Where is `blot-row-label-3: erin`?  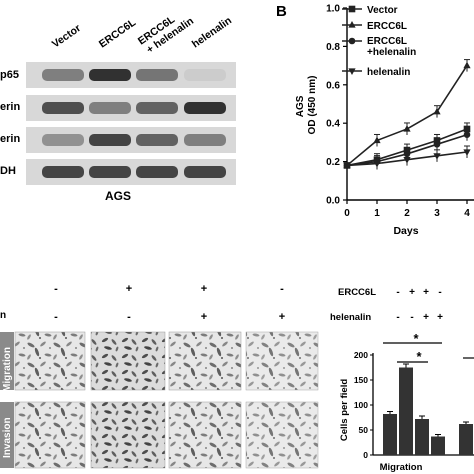 blot-row-label-3: erin is located at coordinates (10, 139).